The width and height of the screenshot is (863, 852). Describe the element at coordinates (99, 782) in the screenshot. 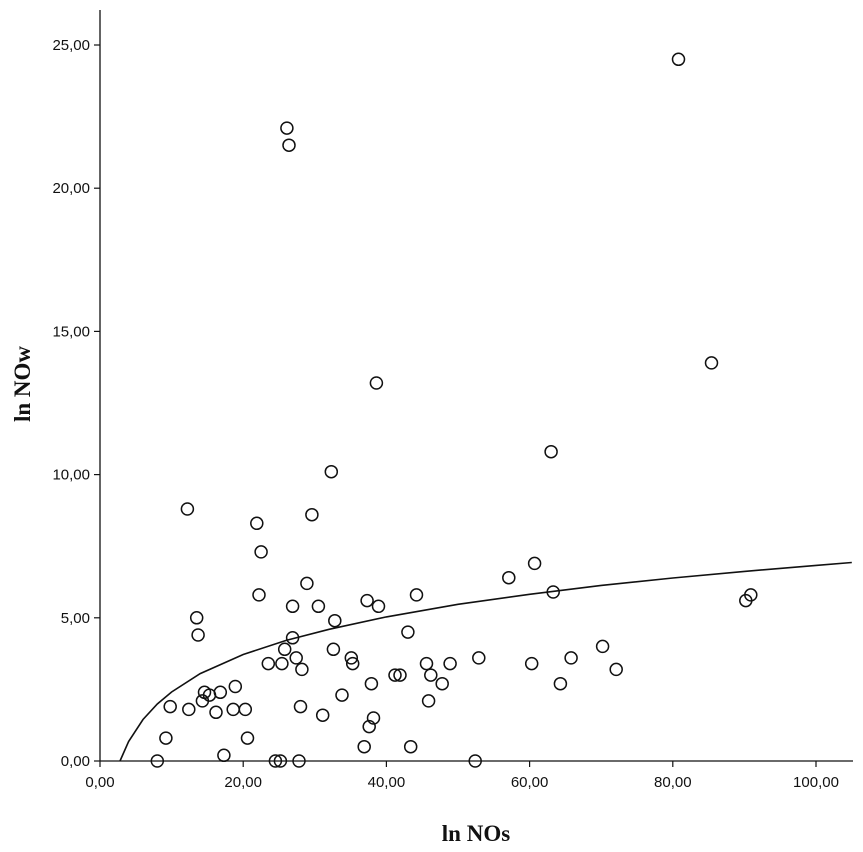

I see `x-tick-label: 0,00` at that location.